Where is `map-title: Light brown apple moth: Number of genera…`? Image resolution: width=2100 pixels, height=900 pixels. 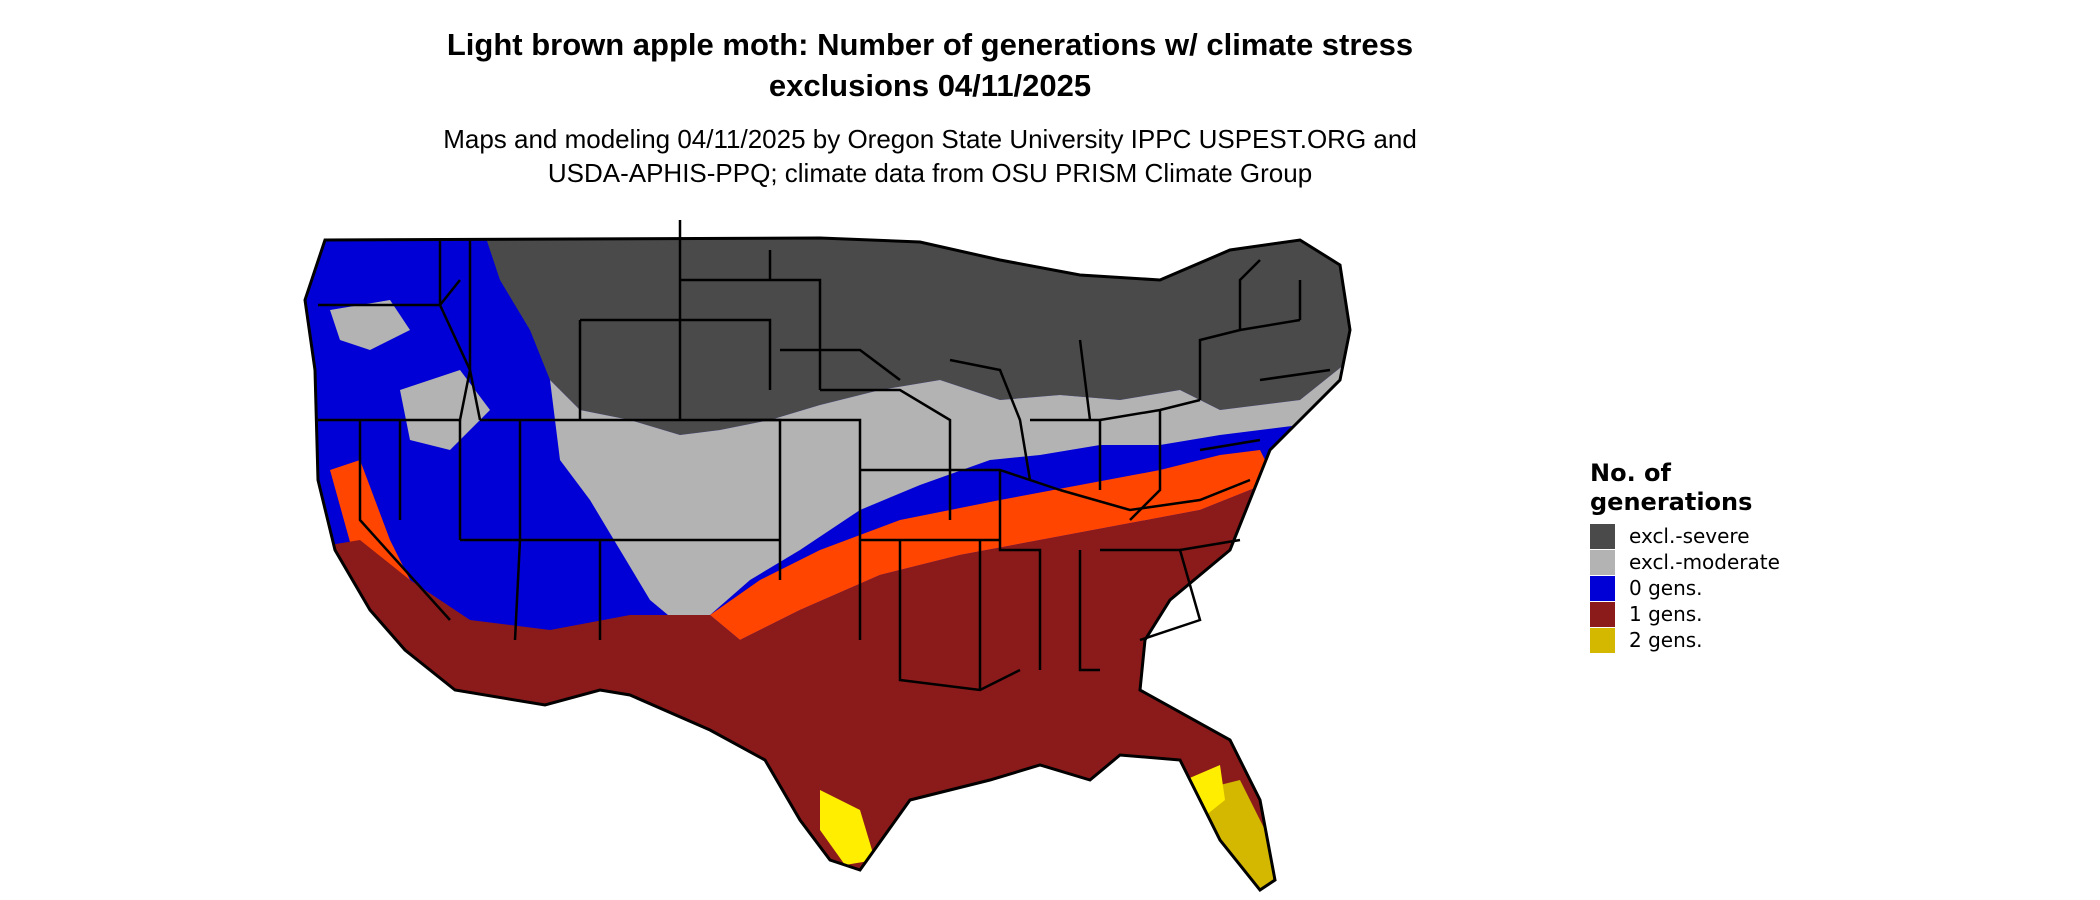
map-title: Light brown apple moth: Number of genera… is located at coordinates (930, 65).